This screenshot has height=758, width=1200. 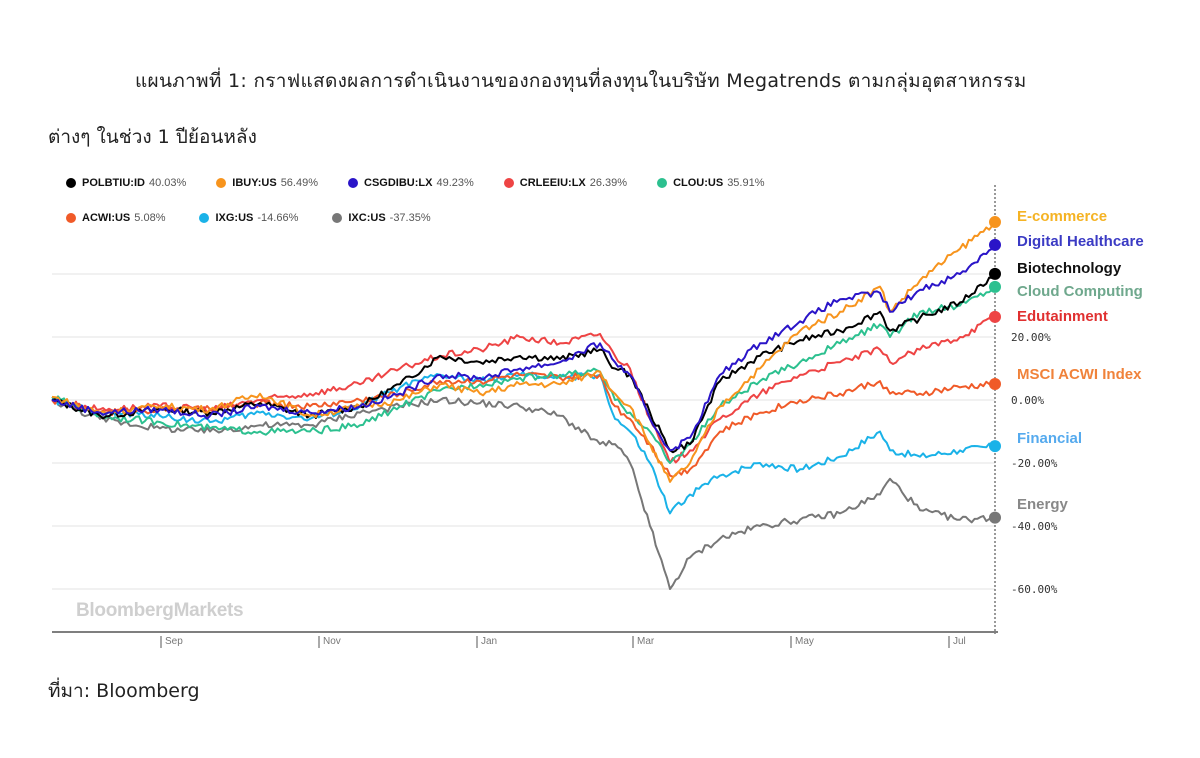 What do you see at coordinates (254, 183) in the screenshot?
I see `legend-code: IBUY:US` at bounding box center [254, 183].